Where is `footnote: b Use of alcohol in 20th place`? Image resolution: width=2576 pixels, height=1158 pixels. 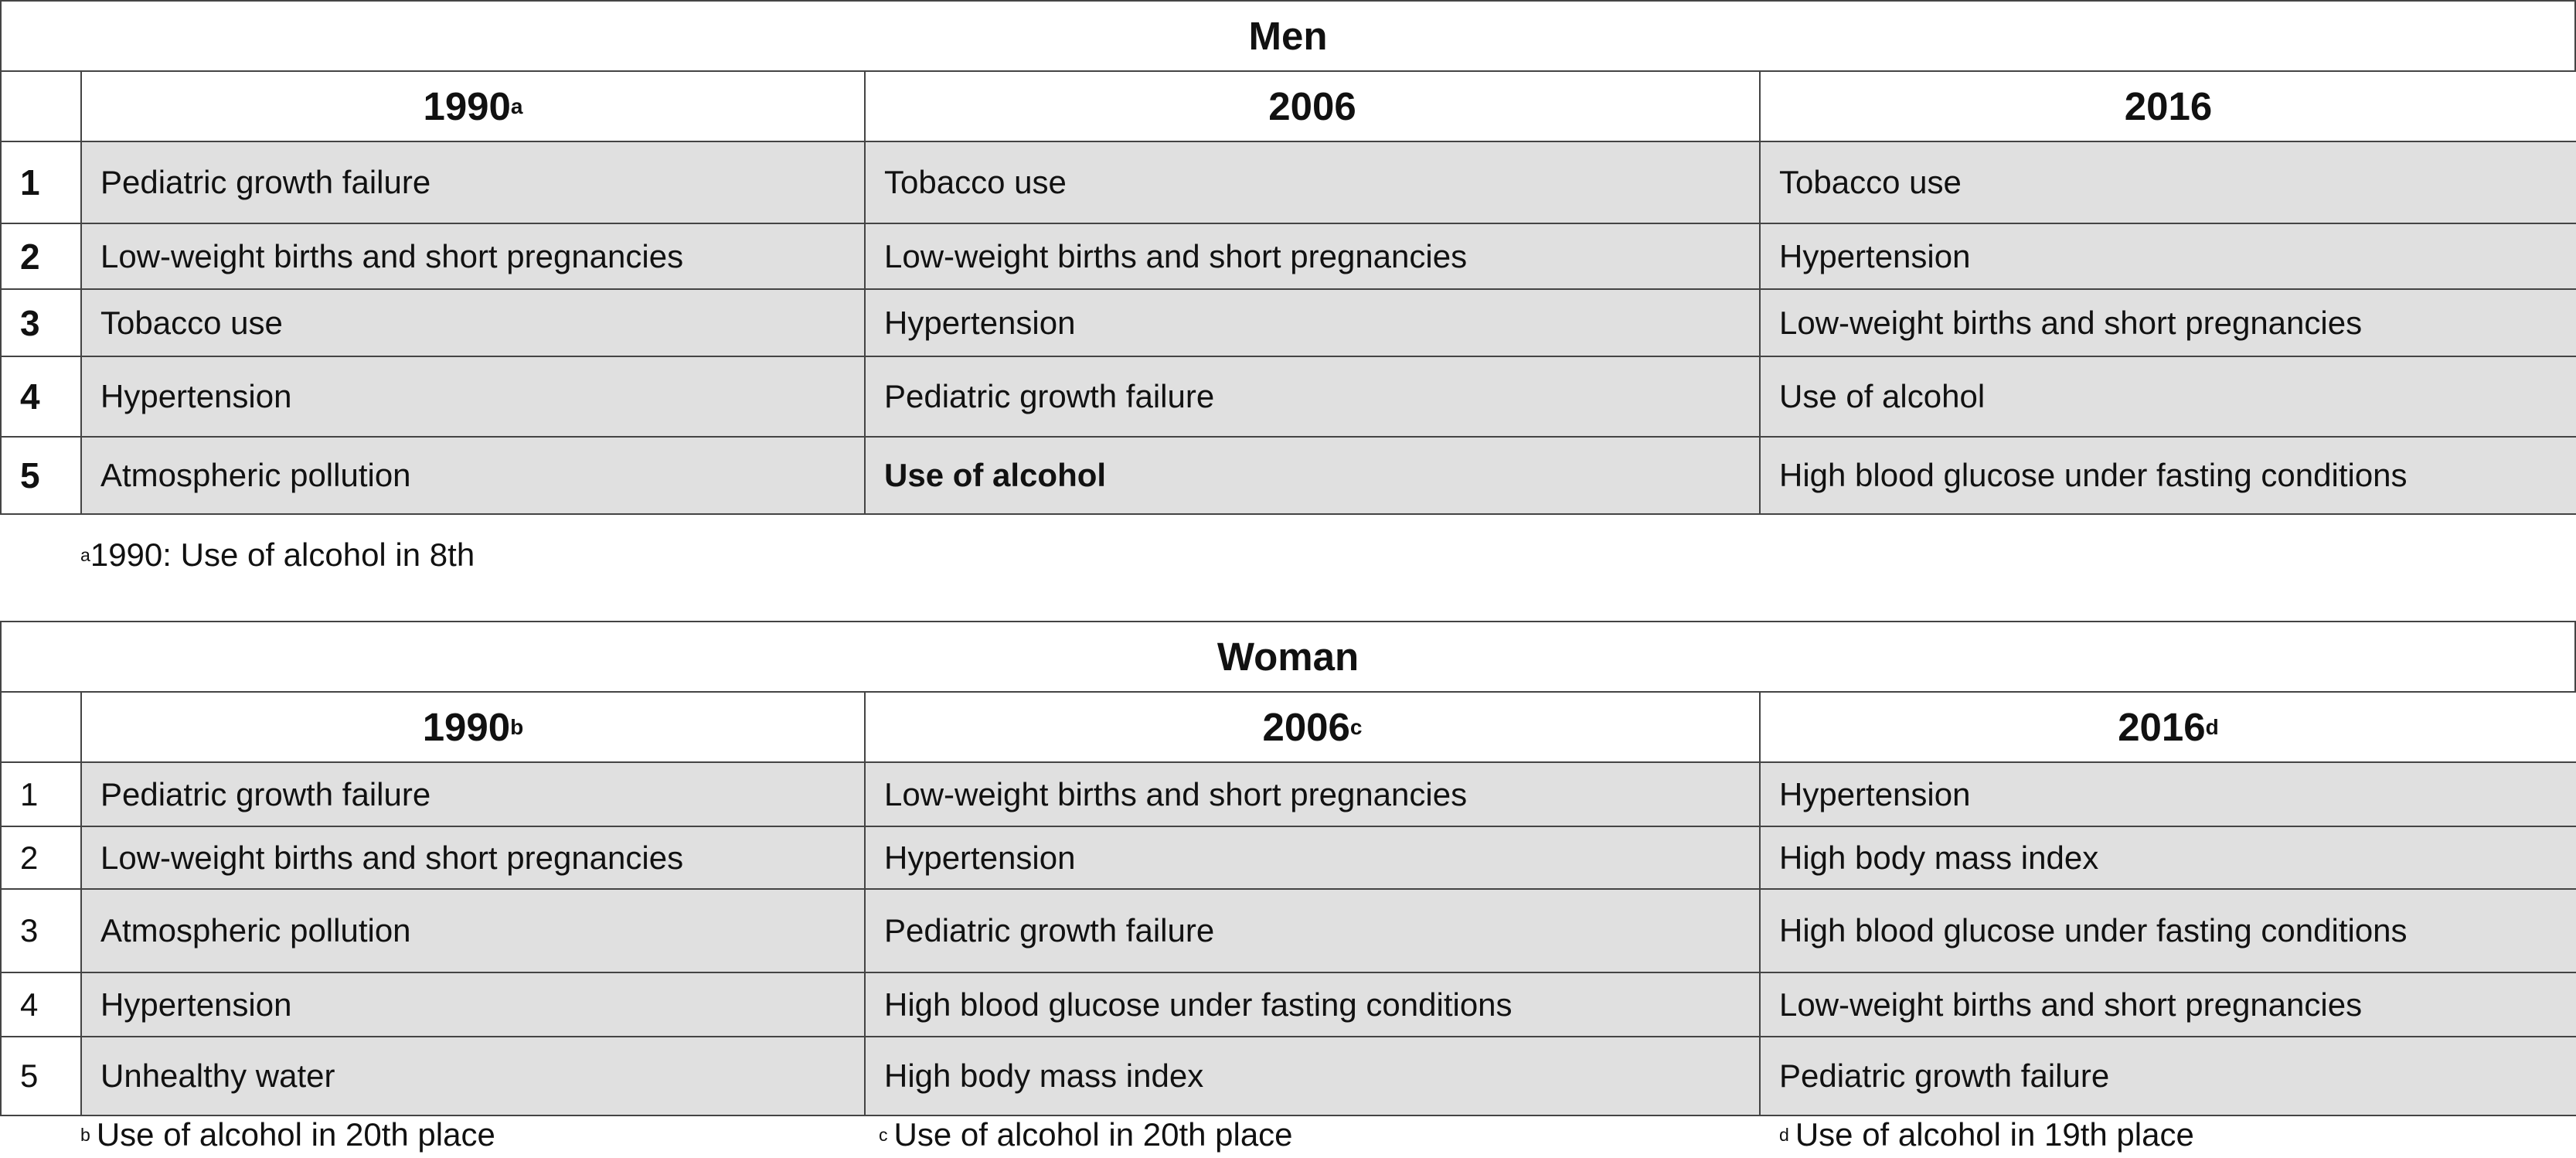
footnote: b Use of alcohol in 20th place is located at coordinates (287, 1135).